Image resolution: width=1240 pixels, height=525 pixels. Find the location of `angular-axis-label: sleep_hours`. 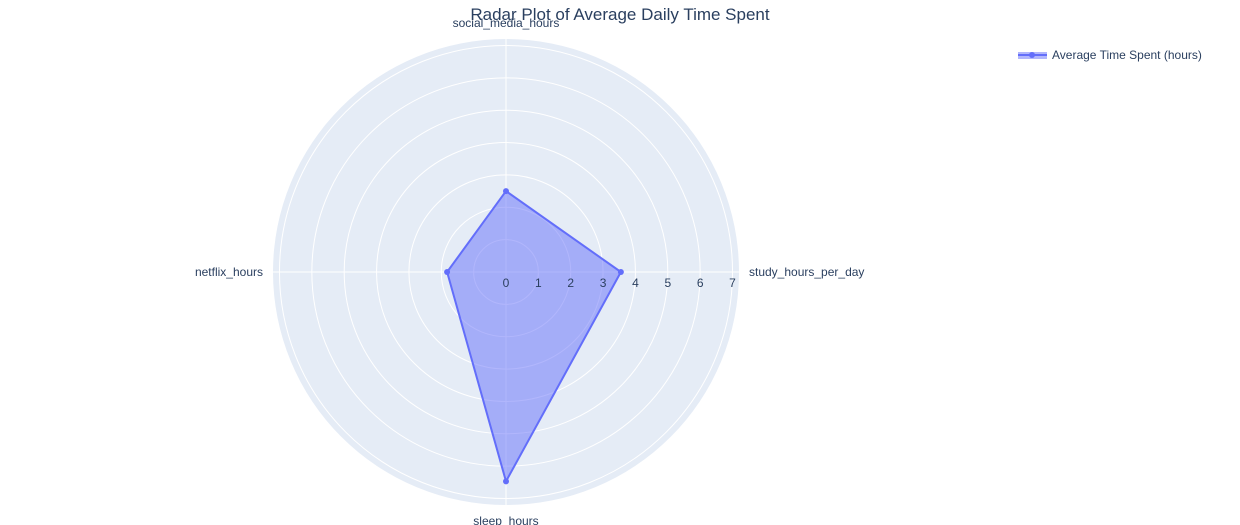

angular-axis-label: sleep_hours is located at coordinates (505, 519).